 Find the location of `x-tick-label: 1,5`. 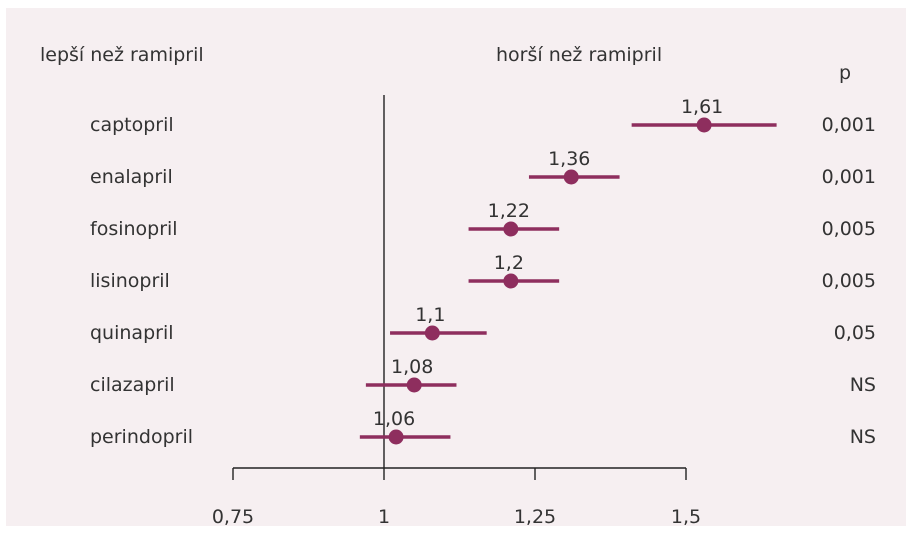

x-tick-label: 1,5 is located at coordinates (686, 517).